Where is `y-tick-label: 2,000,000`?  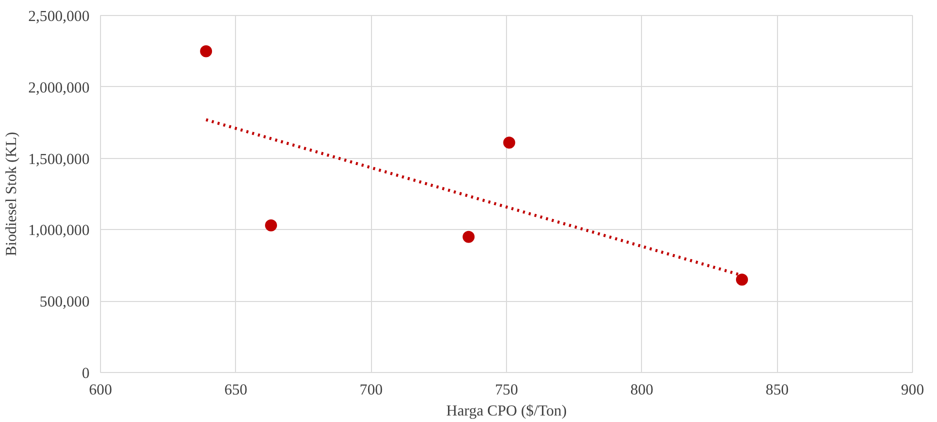 y-tick-label: 2,000,000 is located at coordinates (59, 87).